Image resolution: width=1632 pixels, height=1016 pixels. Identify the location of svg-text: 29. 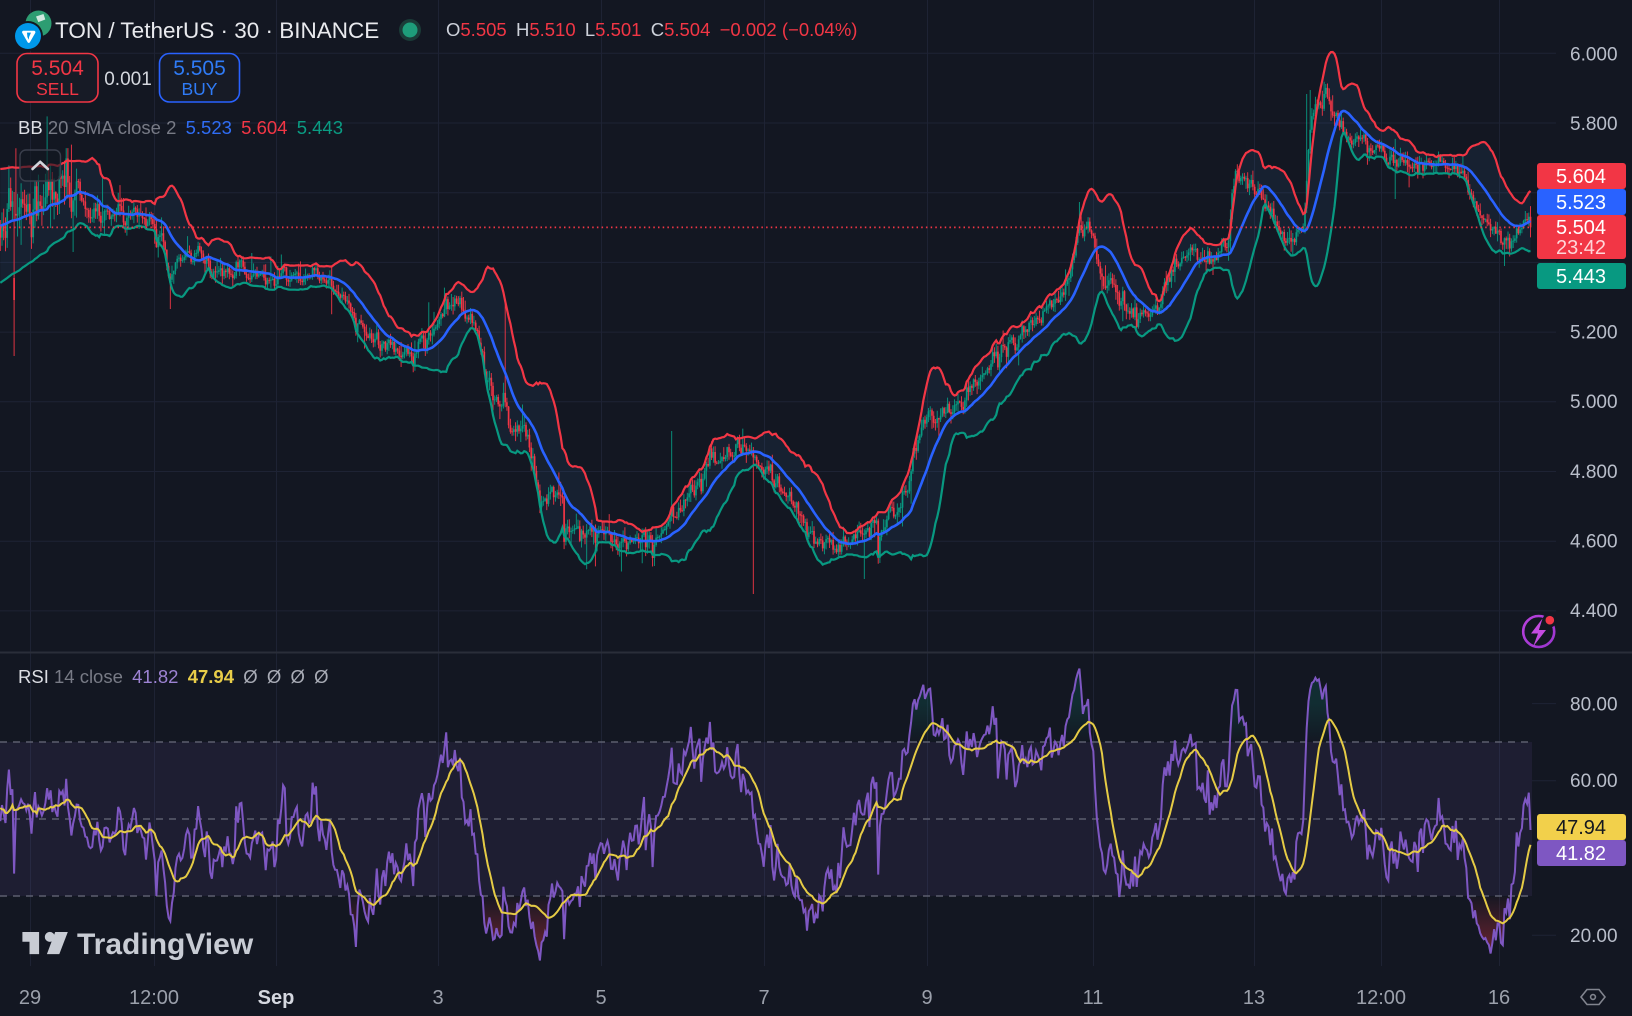
(30, 998).